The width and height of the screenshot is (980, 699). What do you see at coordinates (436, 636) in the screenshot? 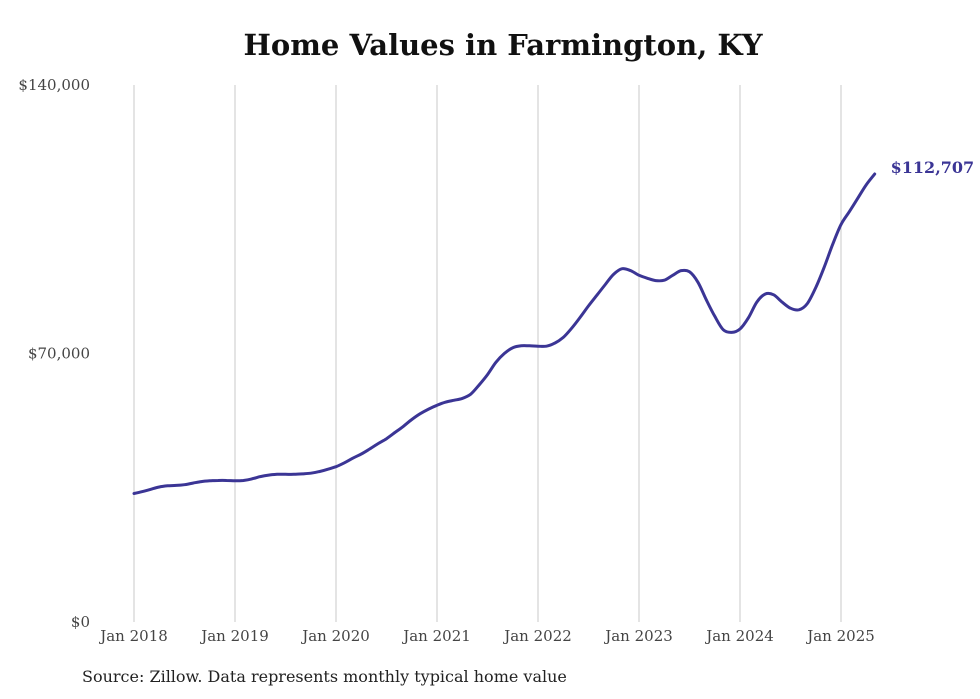
I see `x-tick-label: Jan 2021` at bounding box center [436, 636].